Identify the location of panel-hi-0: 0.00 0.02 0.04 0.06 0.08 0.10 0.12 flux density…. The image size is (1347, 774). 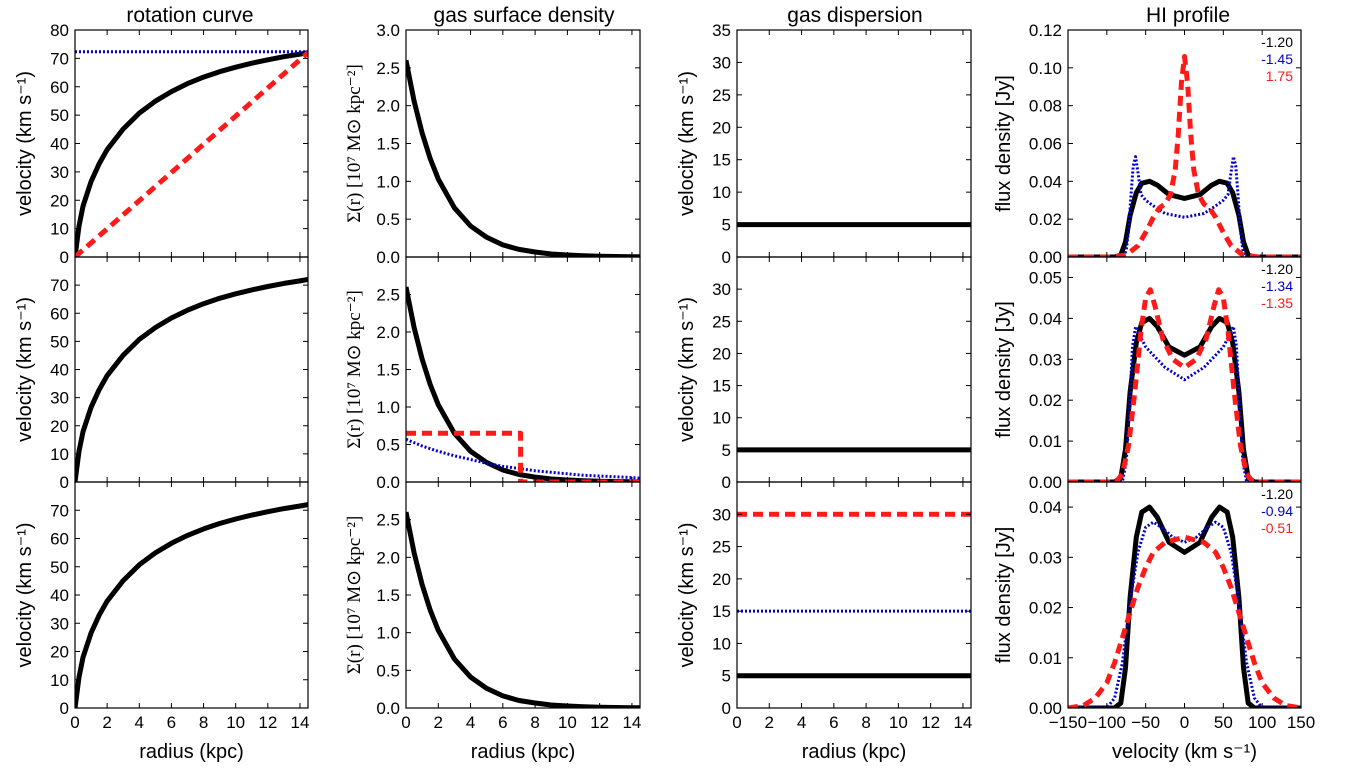
(1147, 144).